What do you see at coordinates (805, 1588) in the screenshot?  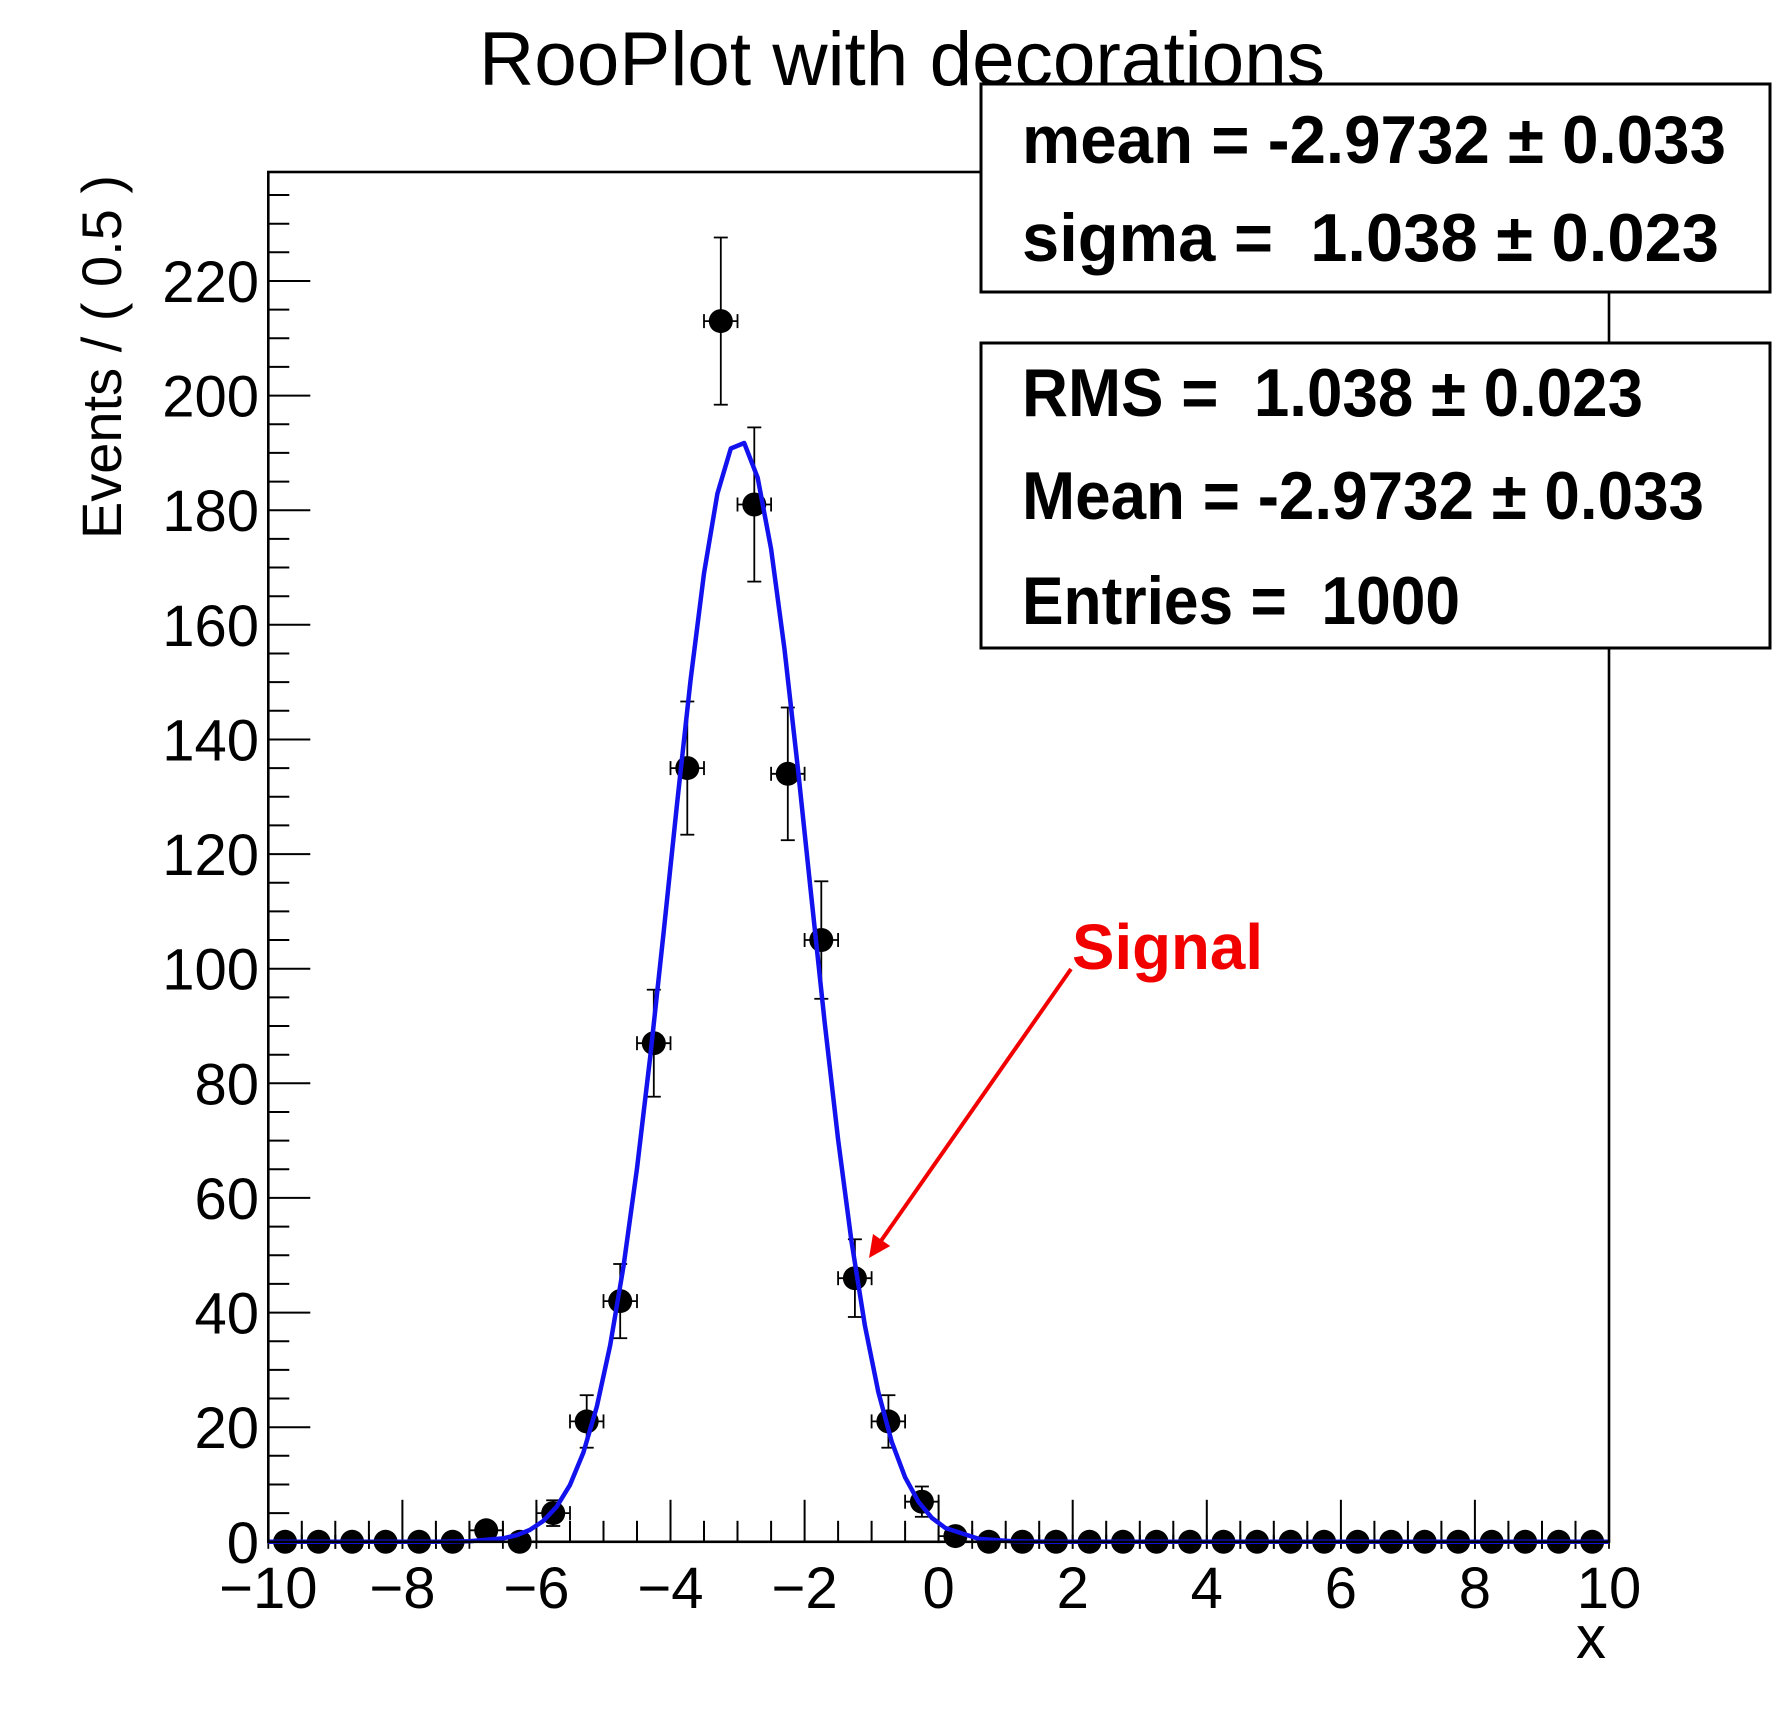 I see `svg-text: −2` at bounding box center [805, 1588].